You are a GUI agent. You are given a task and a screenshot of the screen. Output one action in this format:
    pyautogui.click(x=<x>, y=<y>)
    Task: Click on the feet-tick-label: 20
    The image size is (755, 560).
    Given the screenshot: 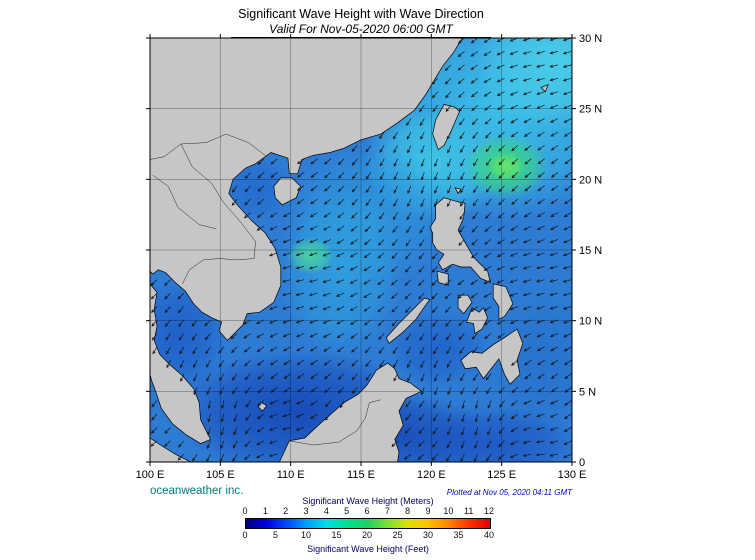 What is the action you would take?
    pyautogui.click(x=367, y=535)
    